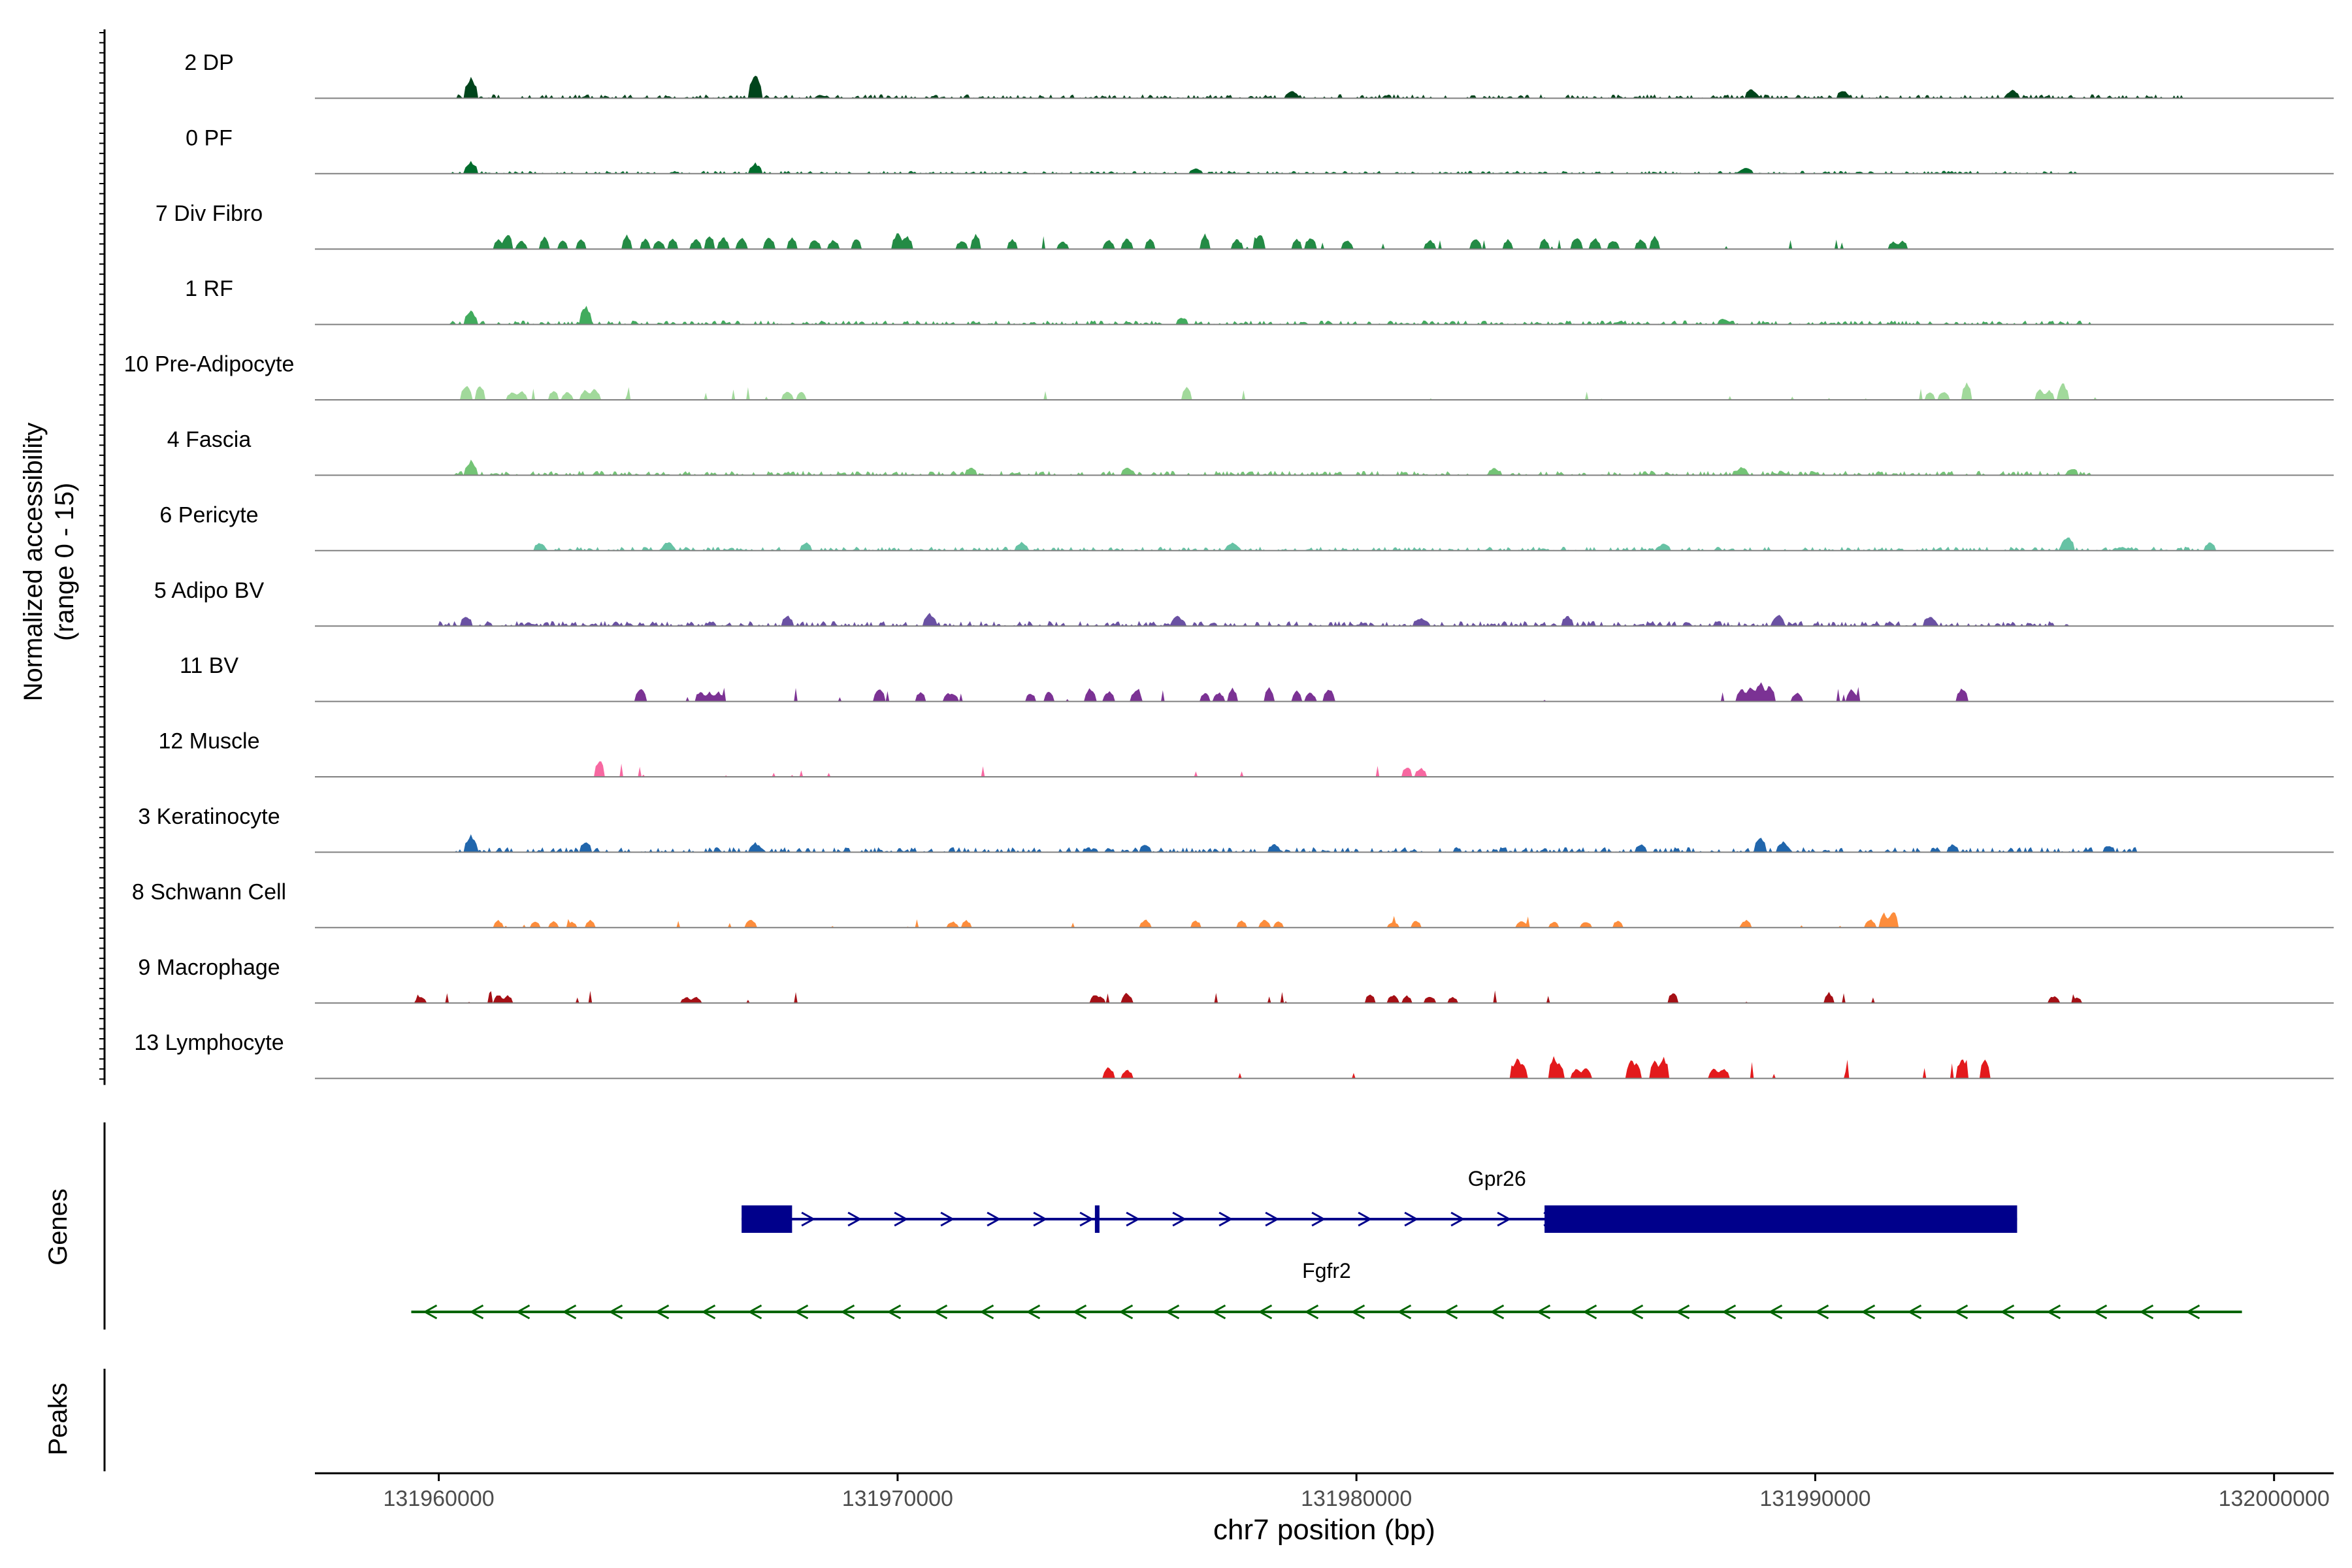 This screenshot has height=1568, width=2352. I want to click on x-tick-label: 131970000, so click(897, 1498).